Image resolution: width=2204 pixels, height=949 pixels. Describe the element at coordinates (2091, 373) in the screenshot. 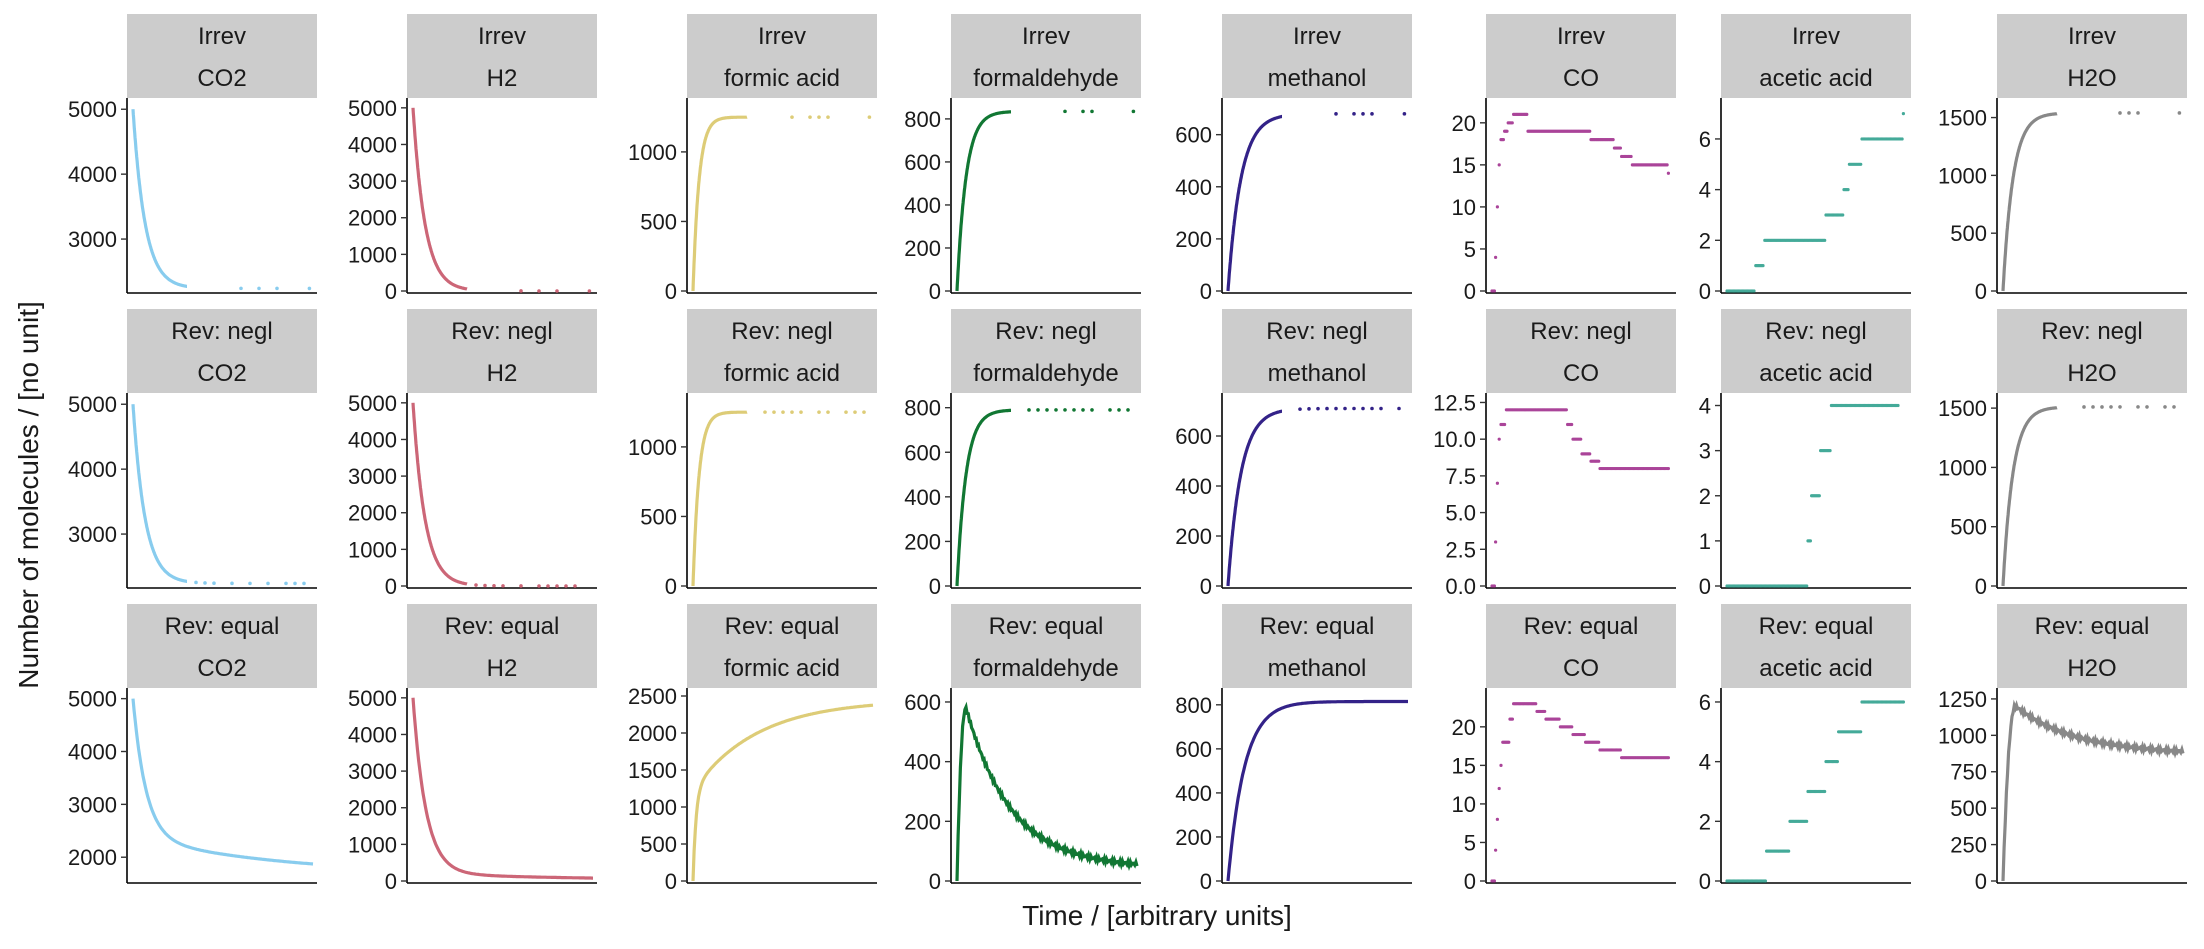

I see `strip-species-label: H2O` at that location.